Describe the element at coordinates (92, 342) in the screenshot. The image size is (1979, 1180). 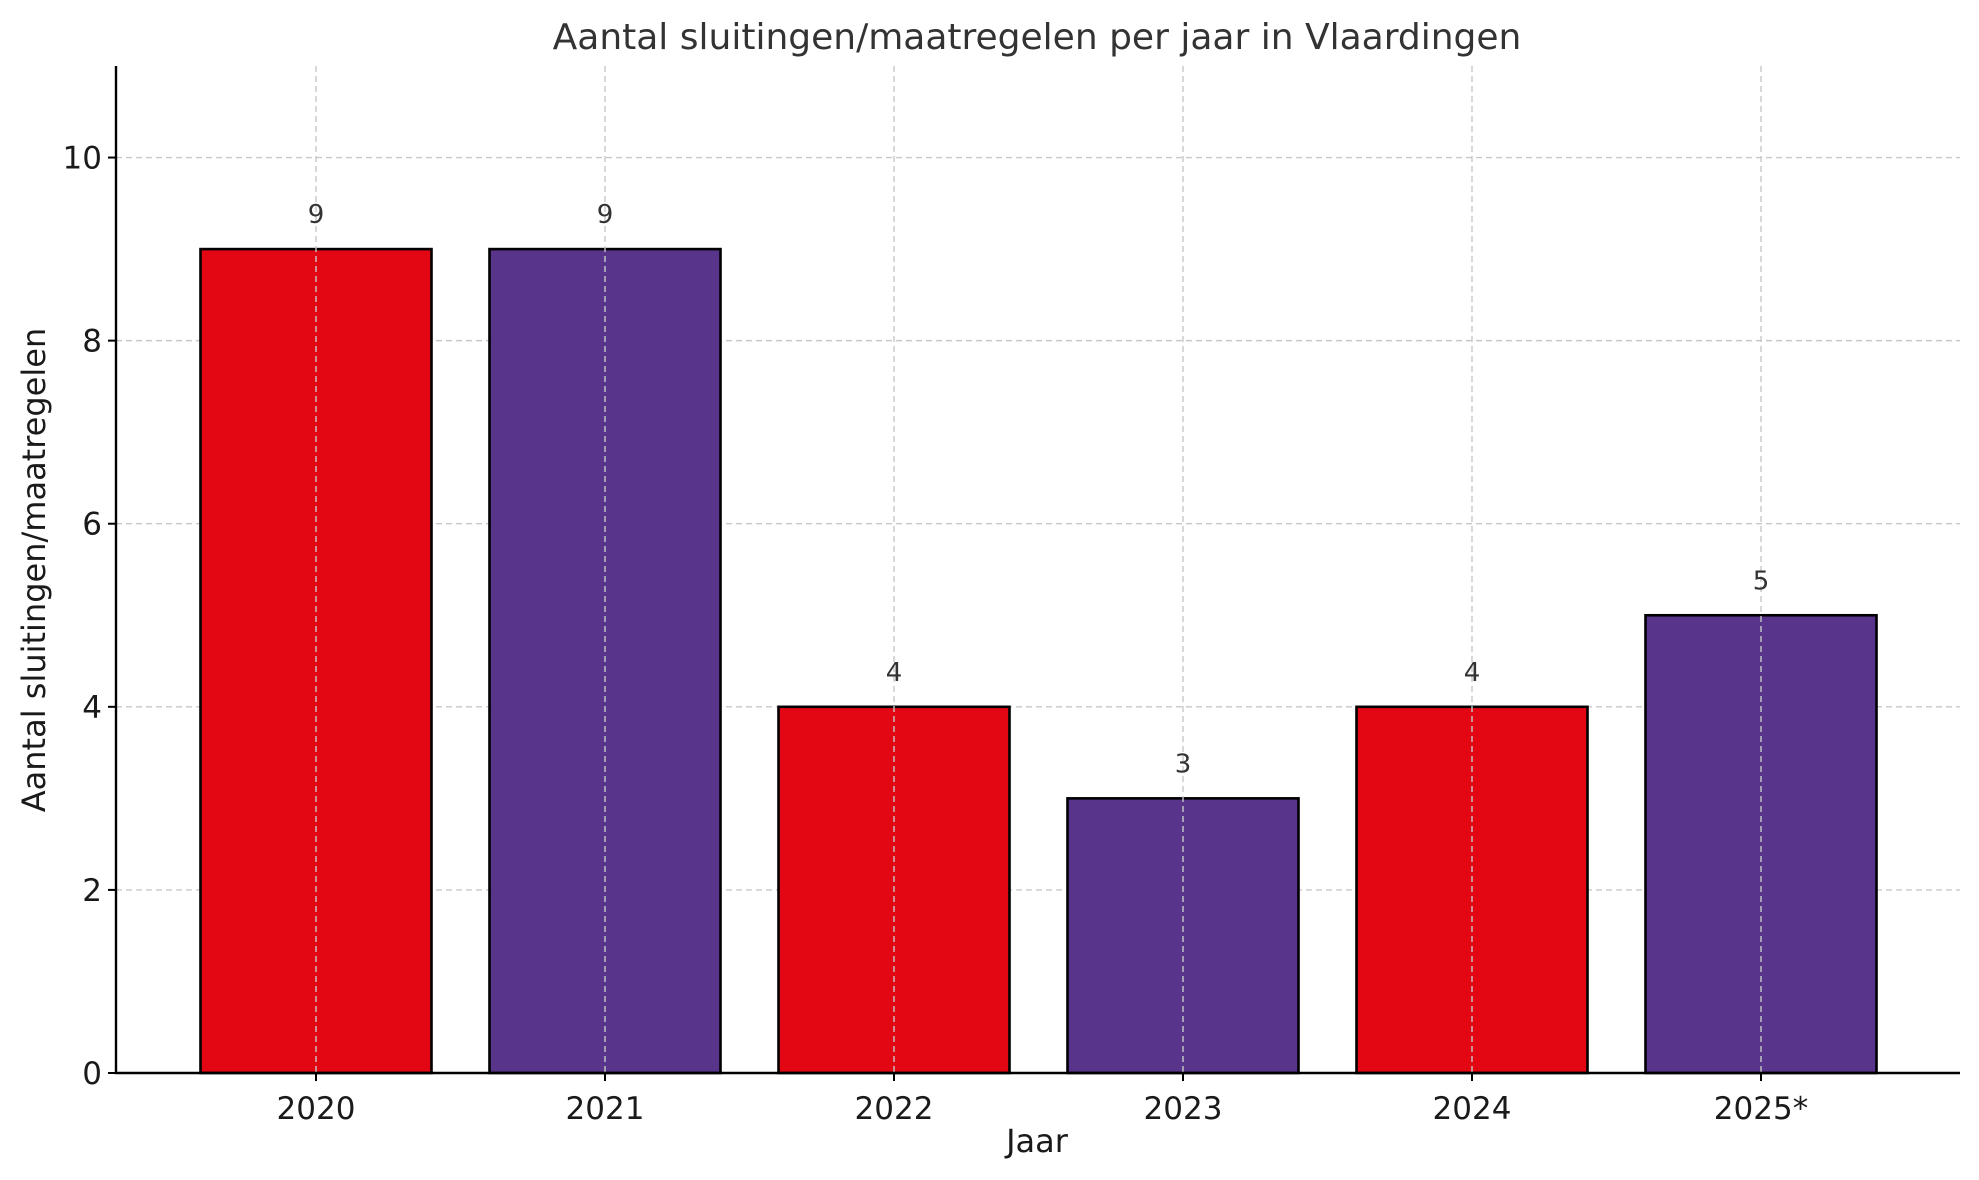
I see `y-tick-label: 8` at that location.